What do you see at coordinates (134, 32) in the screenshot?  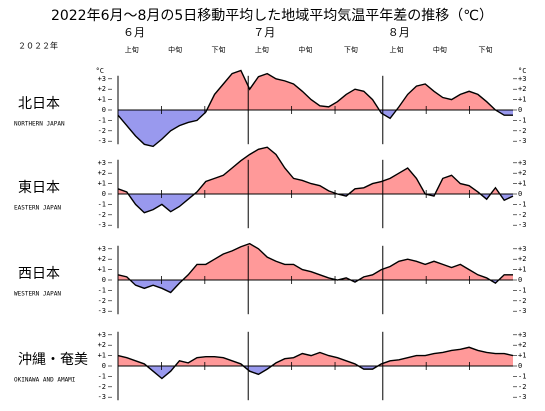 I see `month-label: ６月` at bounding box center [134, 32].